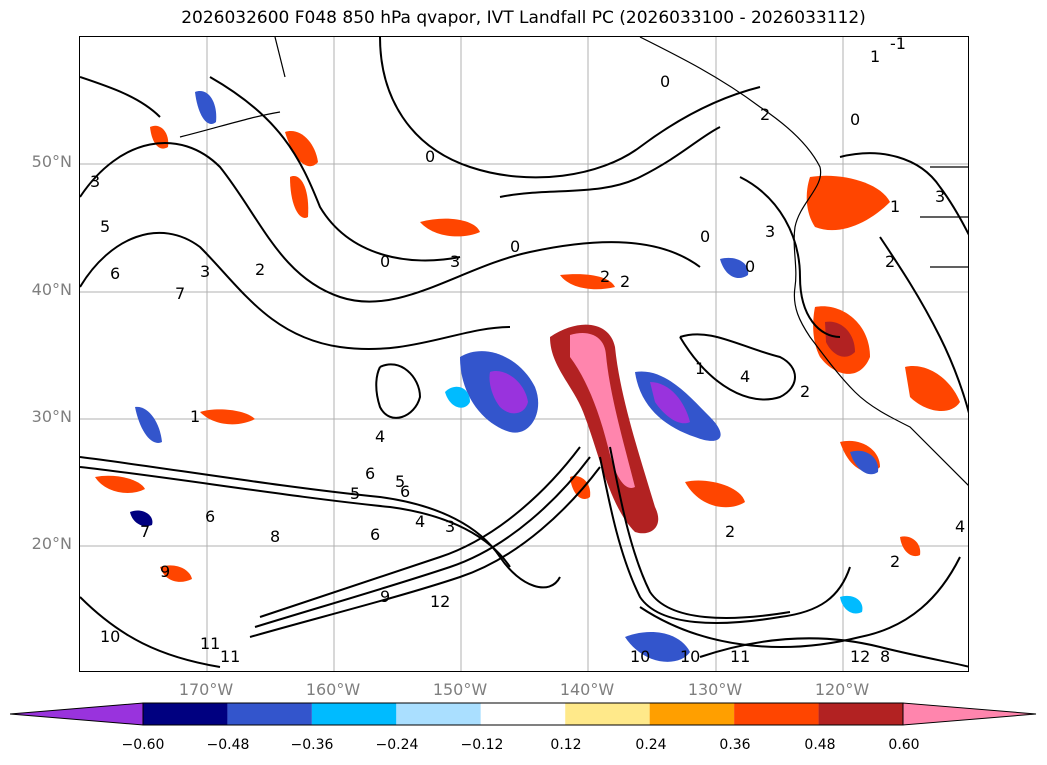 The height and width of the screenshot is (765, 1047). What do you see at coordinates (333, 689) in the screenshot?
I see `lon-label-160w: 160°W` at bounding box center [333, 689].